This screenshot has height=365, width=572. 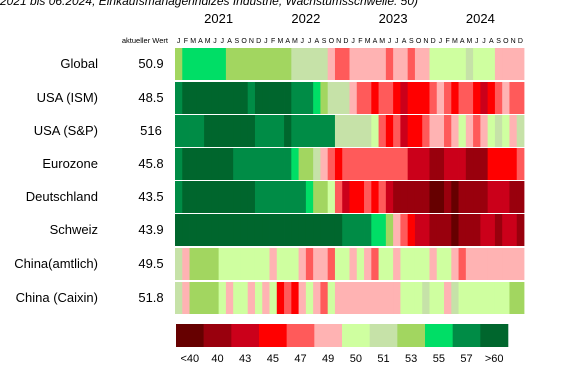 What do you see at coordinates (223, 41) in the screenshot?
I see `month-label: J` at bounding box center [223, 41].